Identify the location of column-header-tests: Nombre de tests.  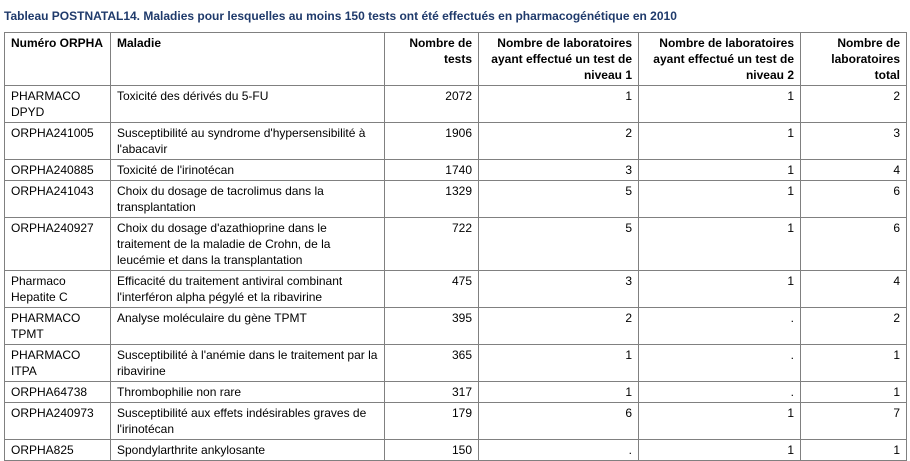
(431, 59).